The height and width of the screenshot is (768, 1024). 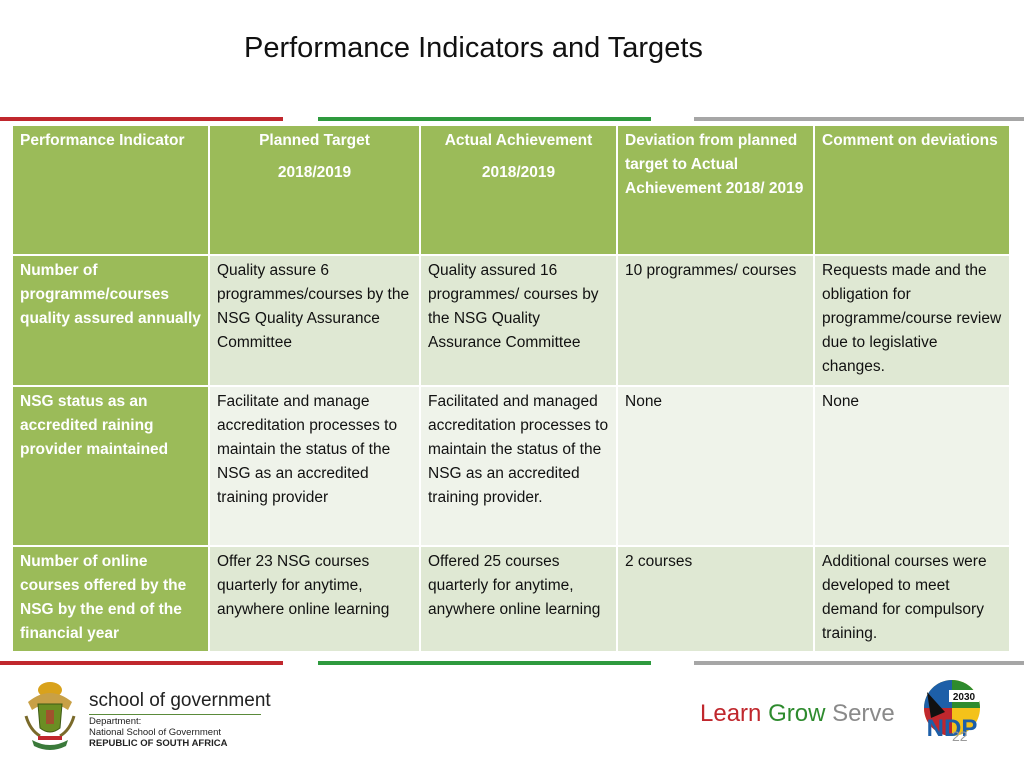 What do you see at coordinates (859, 119) in the screenshot?
I see `top-rule-grey` at bounding box center [859, 119].